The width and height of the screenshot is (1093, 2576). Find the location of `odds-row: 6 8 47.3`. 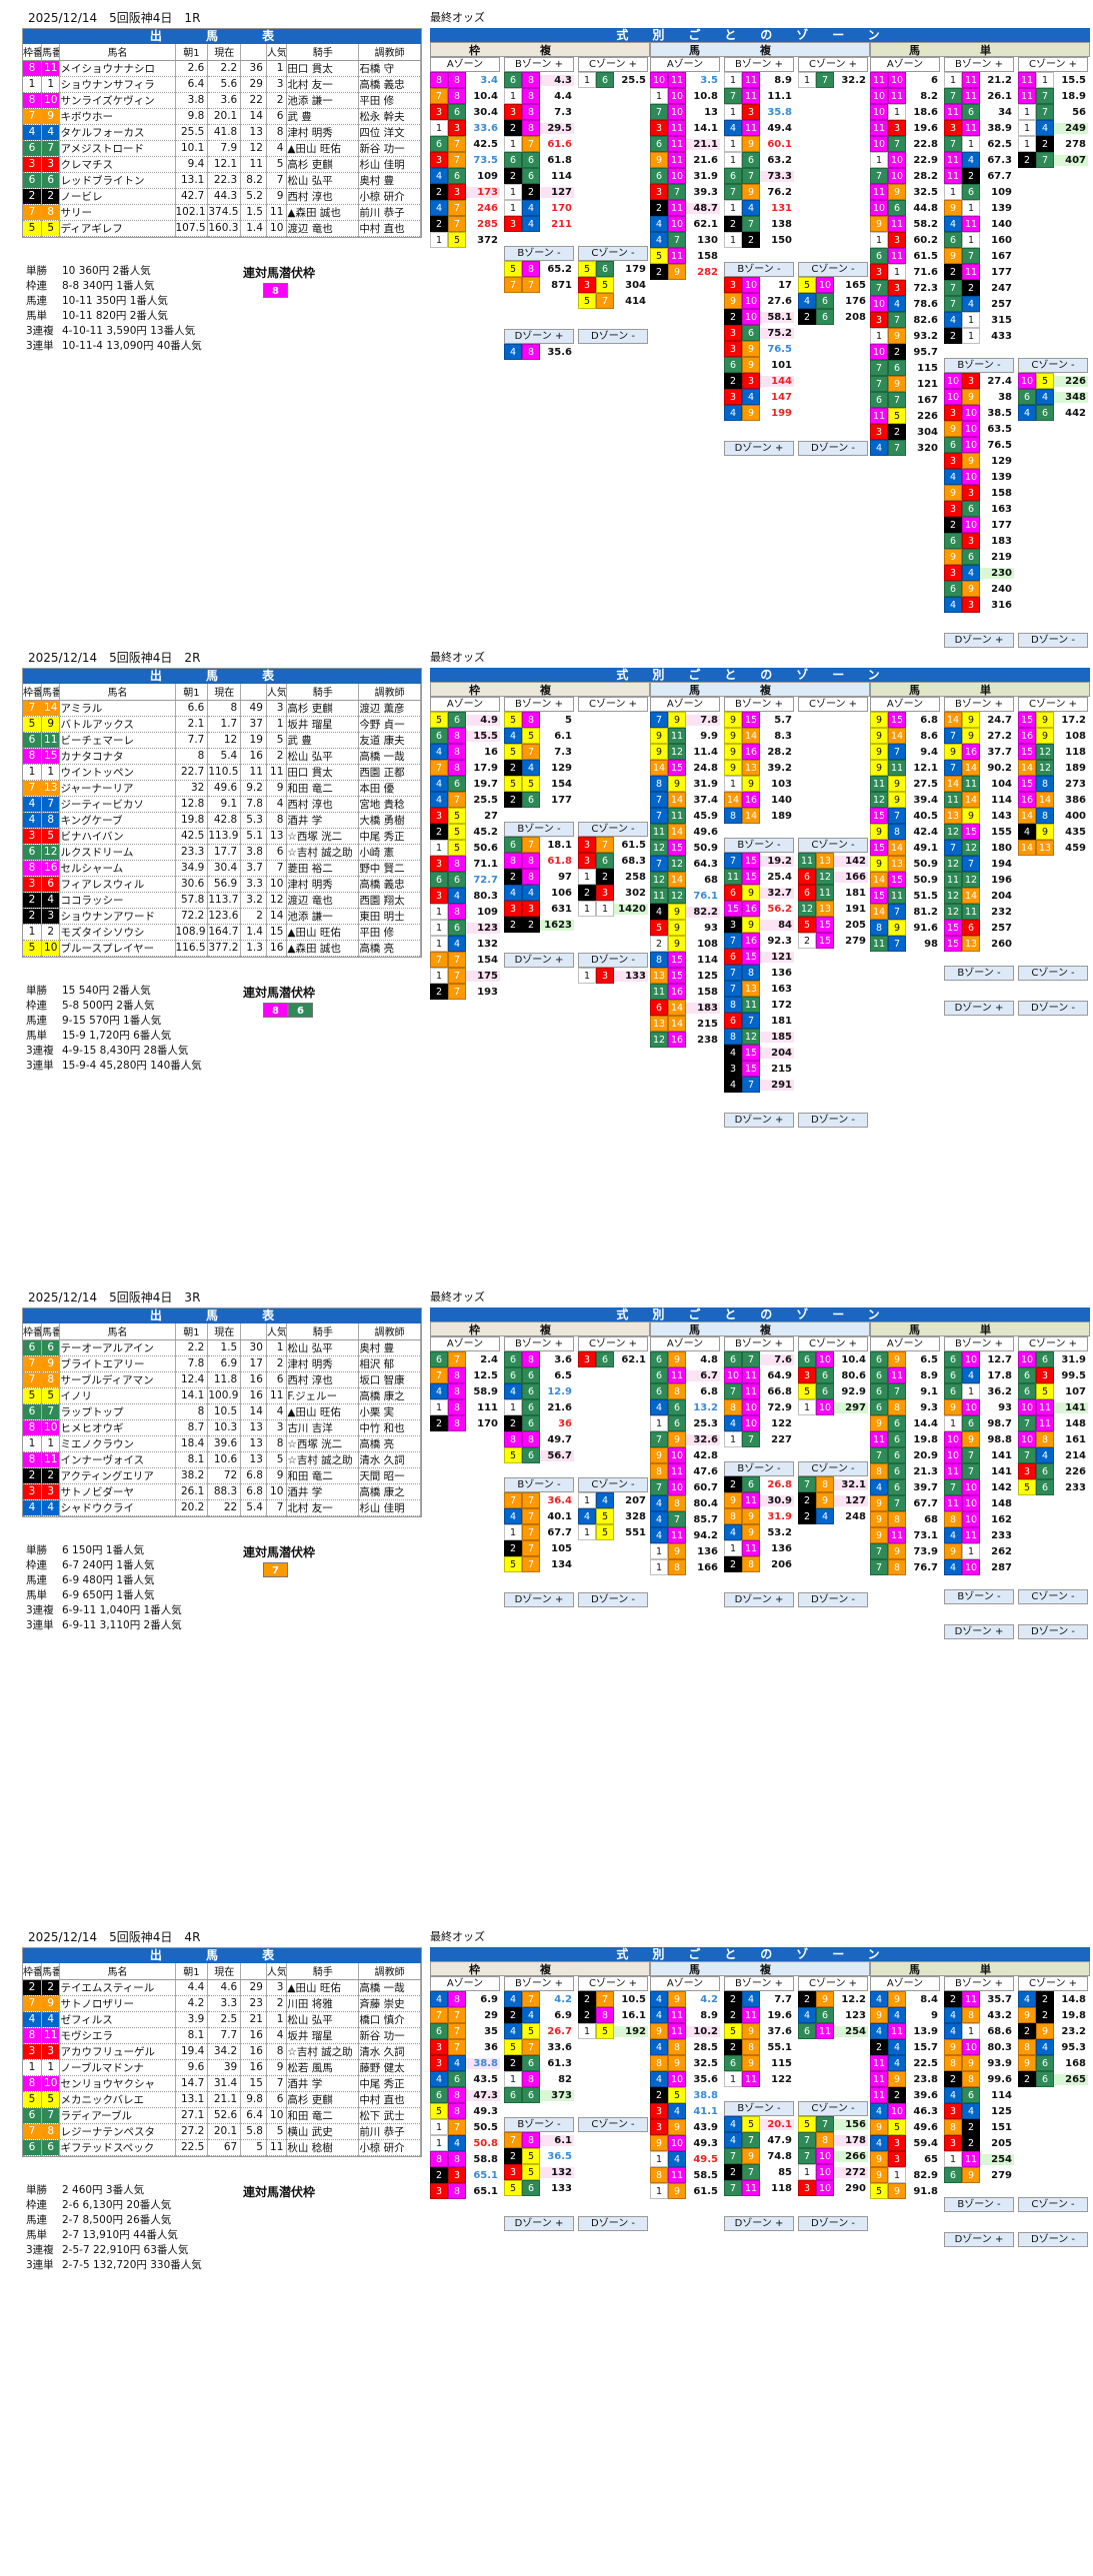

odds-row: 6 8 47.3 is located at coordinates (465, 2095).